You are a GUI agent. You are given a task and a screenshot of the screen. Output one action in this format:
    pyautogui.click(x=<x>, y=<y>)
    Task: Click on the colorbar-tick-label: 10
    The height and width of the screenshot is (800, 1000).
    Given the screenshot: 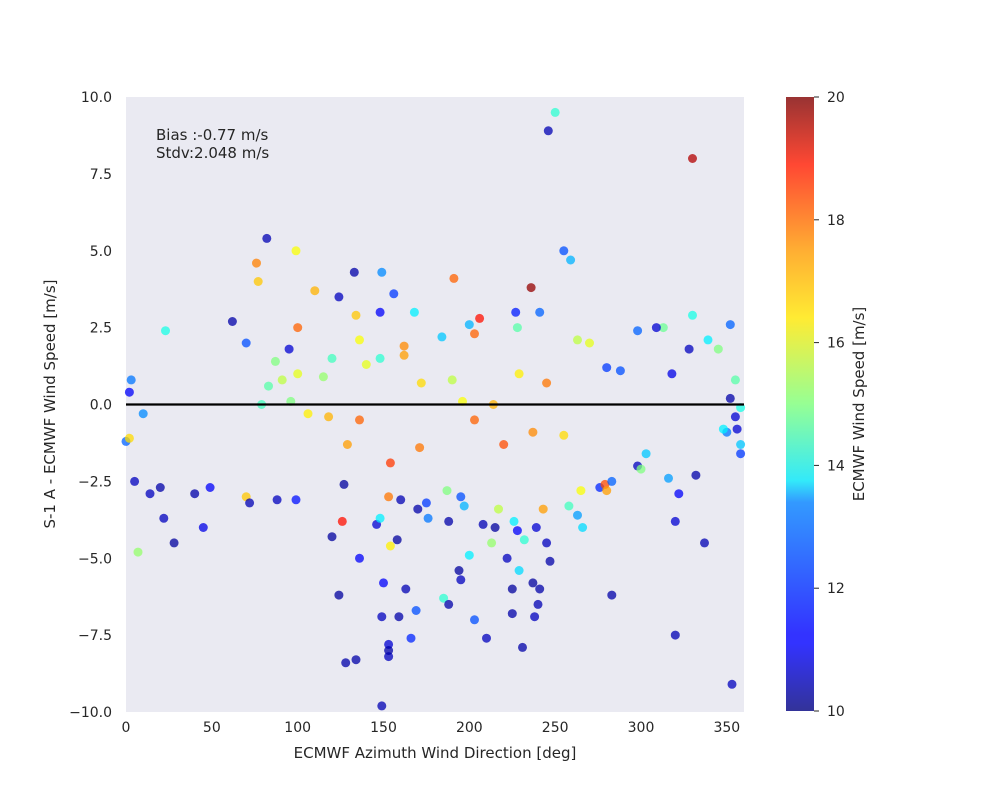 What is the action you would take?
    pyautogui.click(x=836, y=712)
    